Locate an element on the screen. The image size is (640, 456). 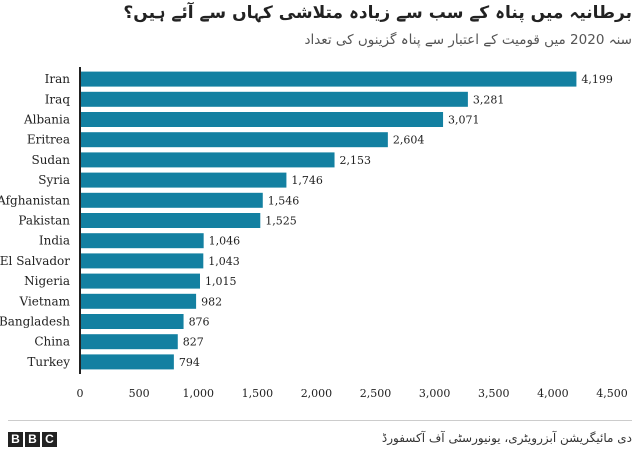
bar-china is located at coordinates (129, 342).